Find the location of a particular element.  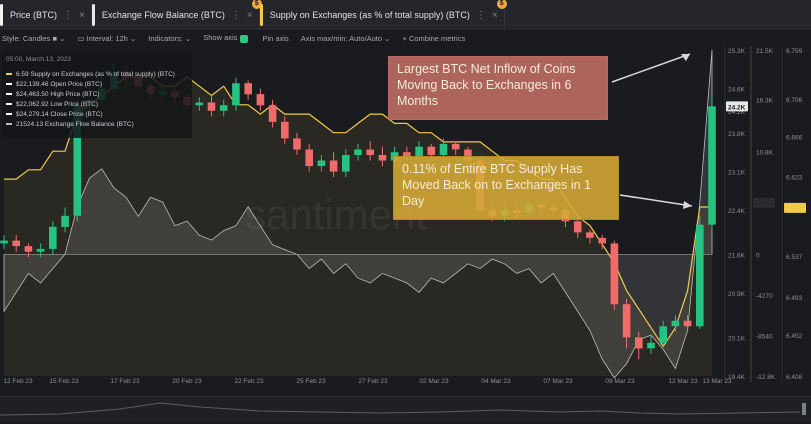

tab-price: Price (BTC) ⋮ × is located at coordinates (46, 15).